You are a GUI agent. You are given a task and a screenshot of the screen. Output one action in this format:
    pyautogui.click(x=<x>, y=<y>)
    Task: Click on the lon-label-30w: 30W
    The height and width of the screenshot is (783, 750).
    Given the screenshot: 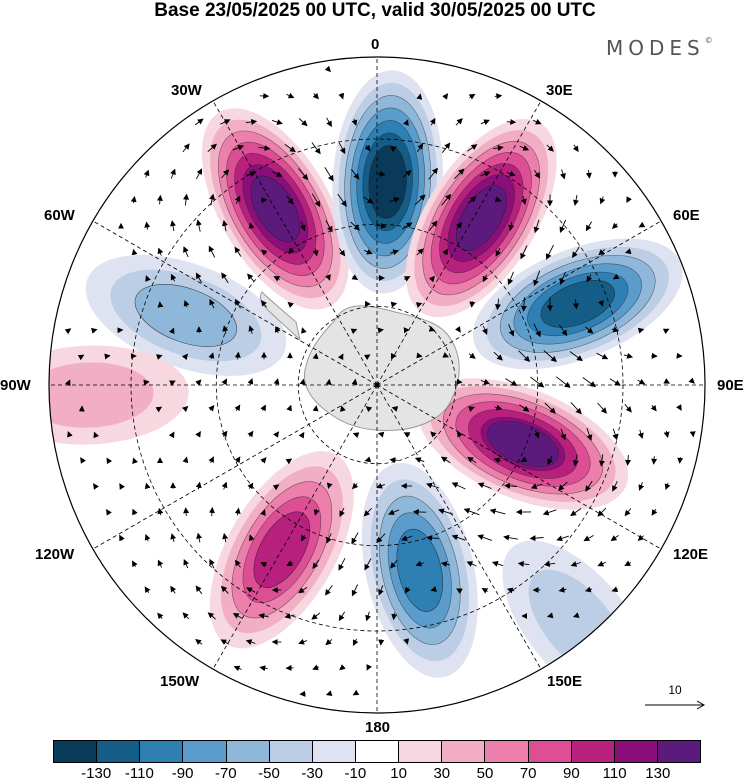 What is the action you would take?
    pyautogui.click(x=186, y=90)
    